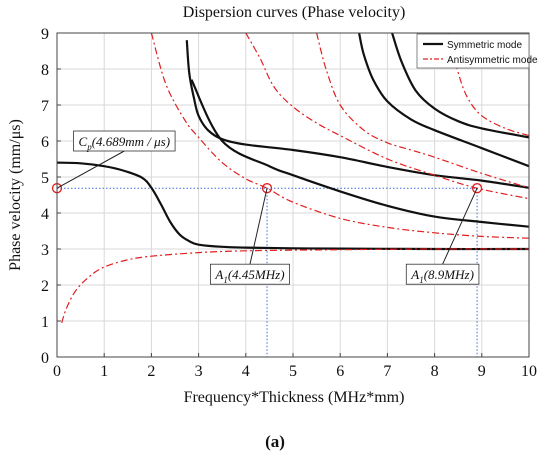  Describe the element at coordinates (435, 371) in the screenshot. I see `x-tick-label: 8` at that location.